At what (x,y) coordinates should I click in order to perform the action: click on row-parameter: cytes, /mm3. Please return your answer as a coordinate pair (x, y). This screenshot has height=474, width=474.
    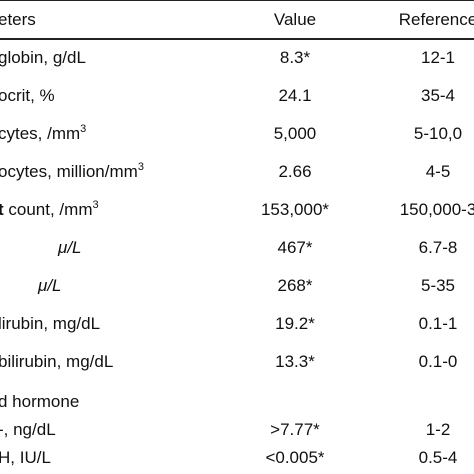
    Looking at the image, I should click on (43, 134).